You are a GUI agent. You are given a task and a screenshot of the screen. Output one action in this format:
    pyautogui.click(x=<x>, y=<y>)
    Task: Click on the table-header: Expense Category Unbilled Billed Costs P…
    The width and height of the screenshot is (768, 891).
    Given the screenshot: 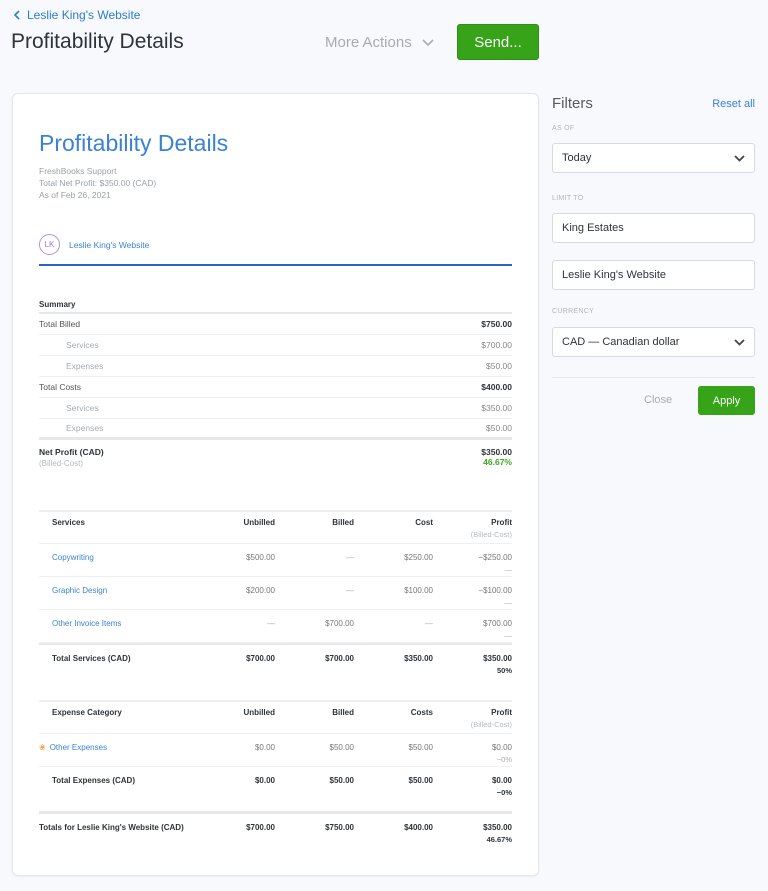 What is the action you would take?
    pyautogui.click(x=275, y=717)
    